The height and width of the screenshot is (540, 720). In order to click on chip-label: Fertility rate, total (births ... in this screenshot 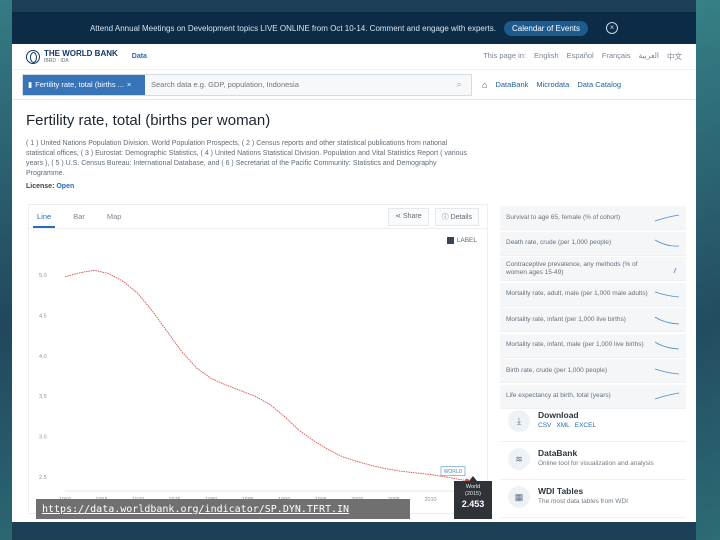, I will do `click(79, 84)`.